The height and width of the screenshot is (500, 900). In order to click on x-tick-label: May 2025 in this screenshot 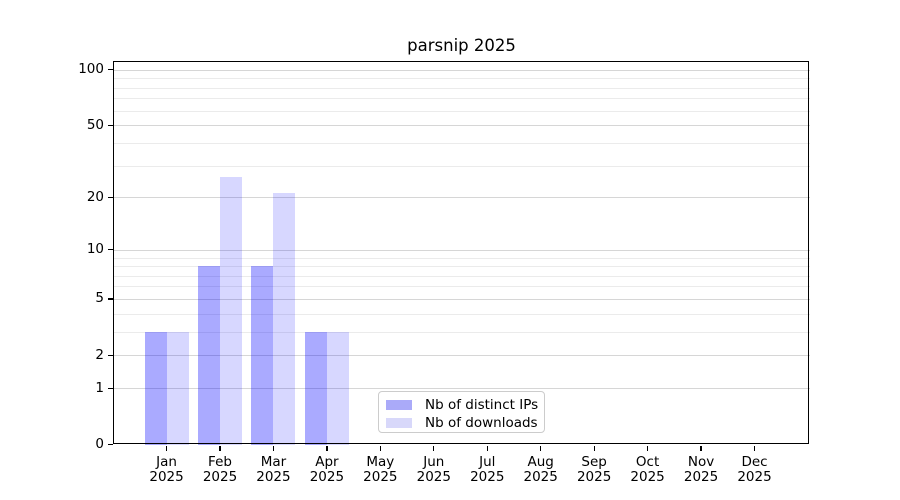, I will do `click(380, 469)`.